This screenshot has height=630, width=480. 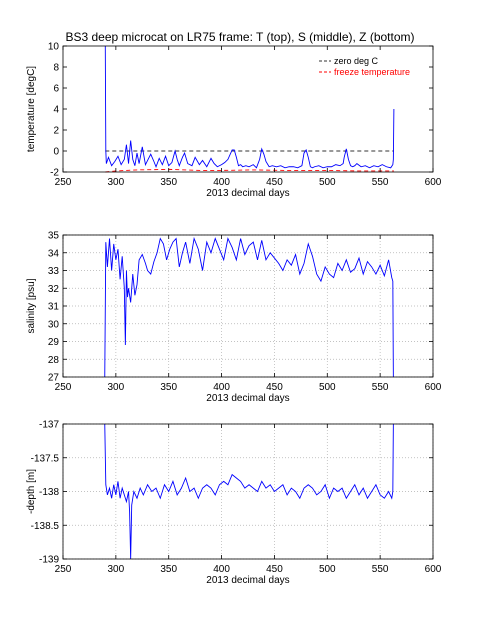 I want to click on panel-3-y-tick-label: -138, so click(x=49, y=492).